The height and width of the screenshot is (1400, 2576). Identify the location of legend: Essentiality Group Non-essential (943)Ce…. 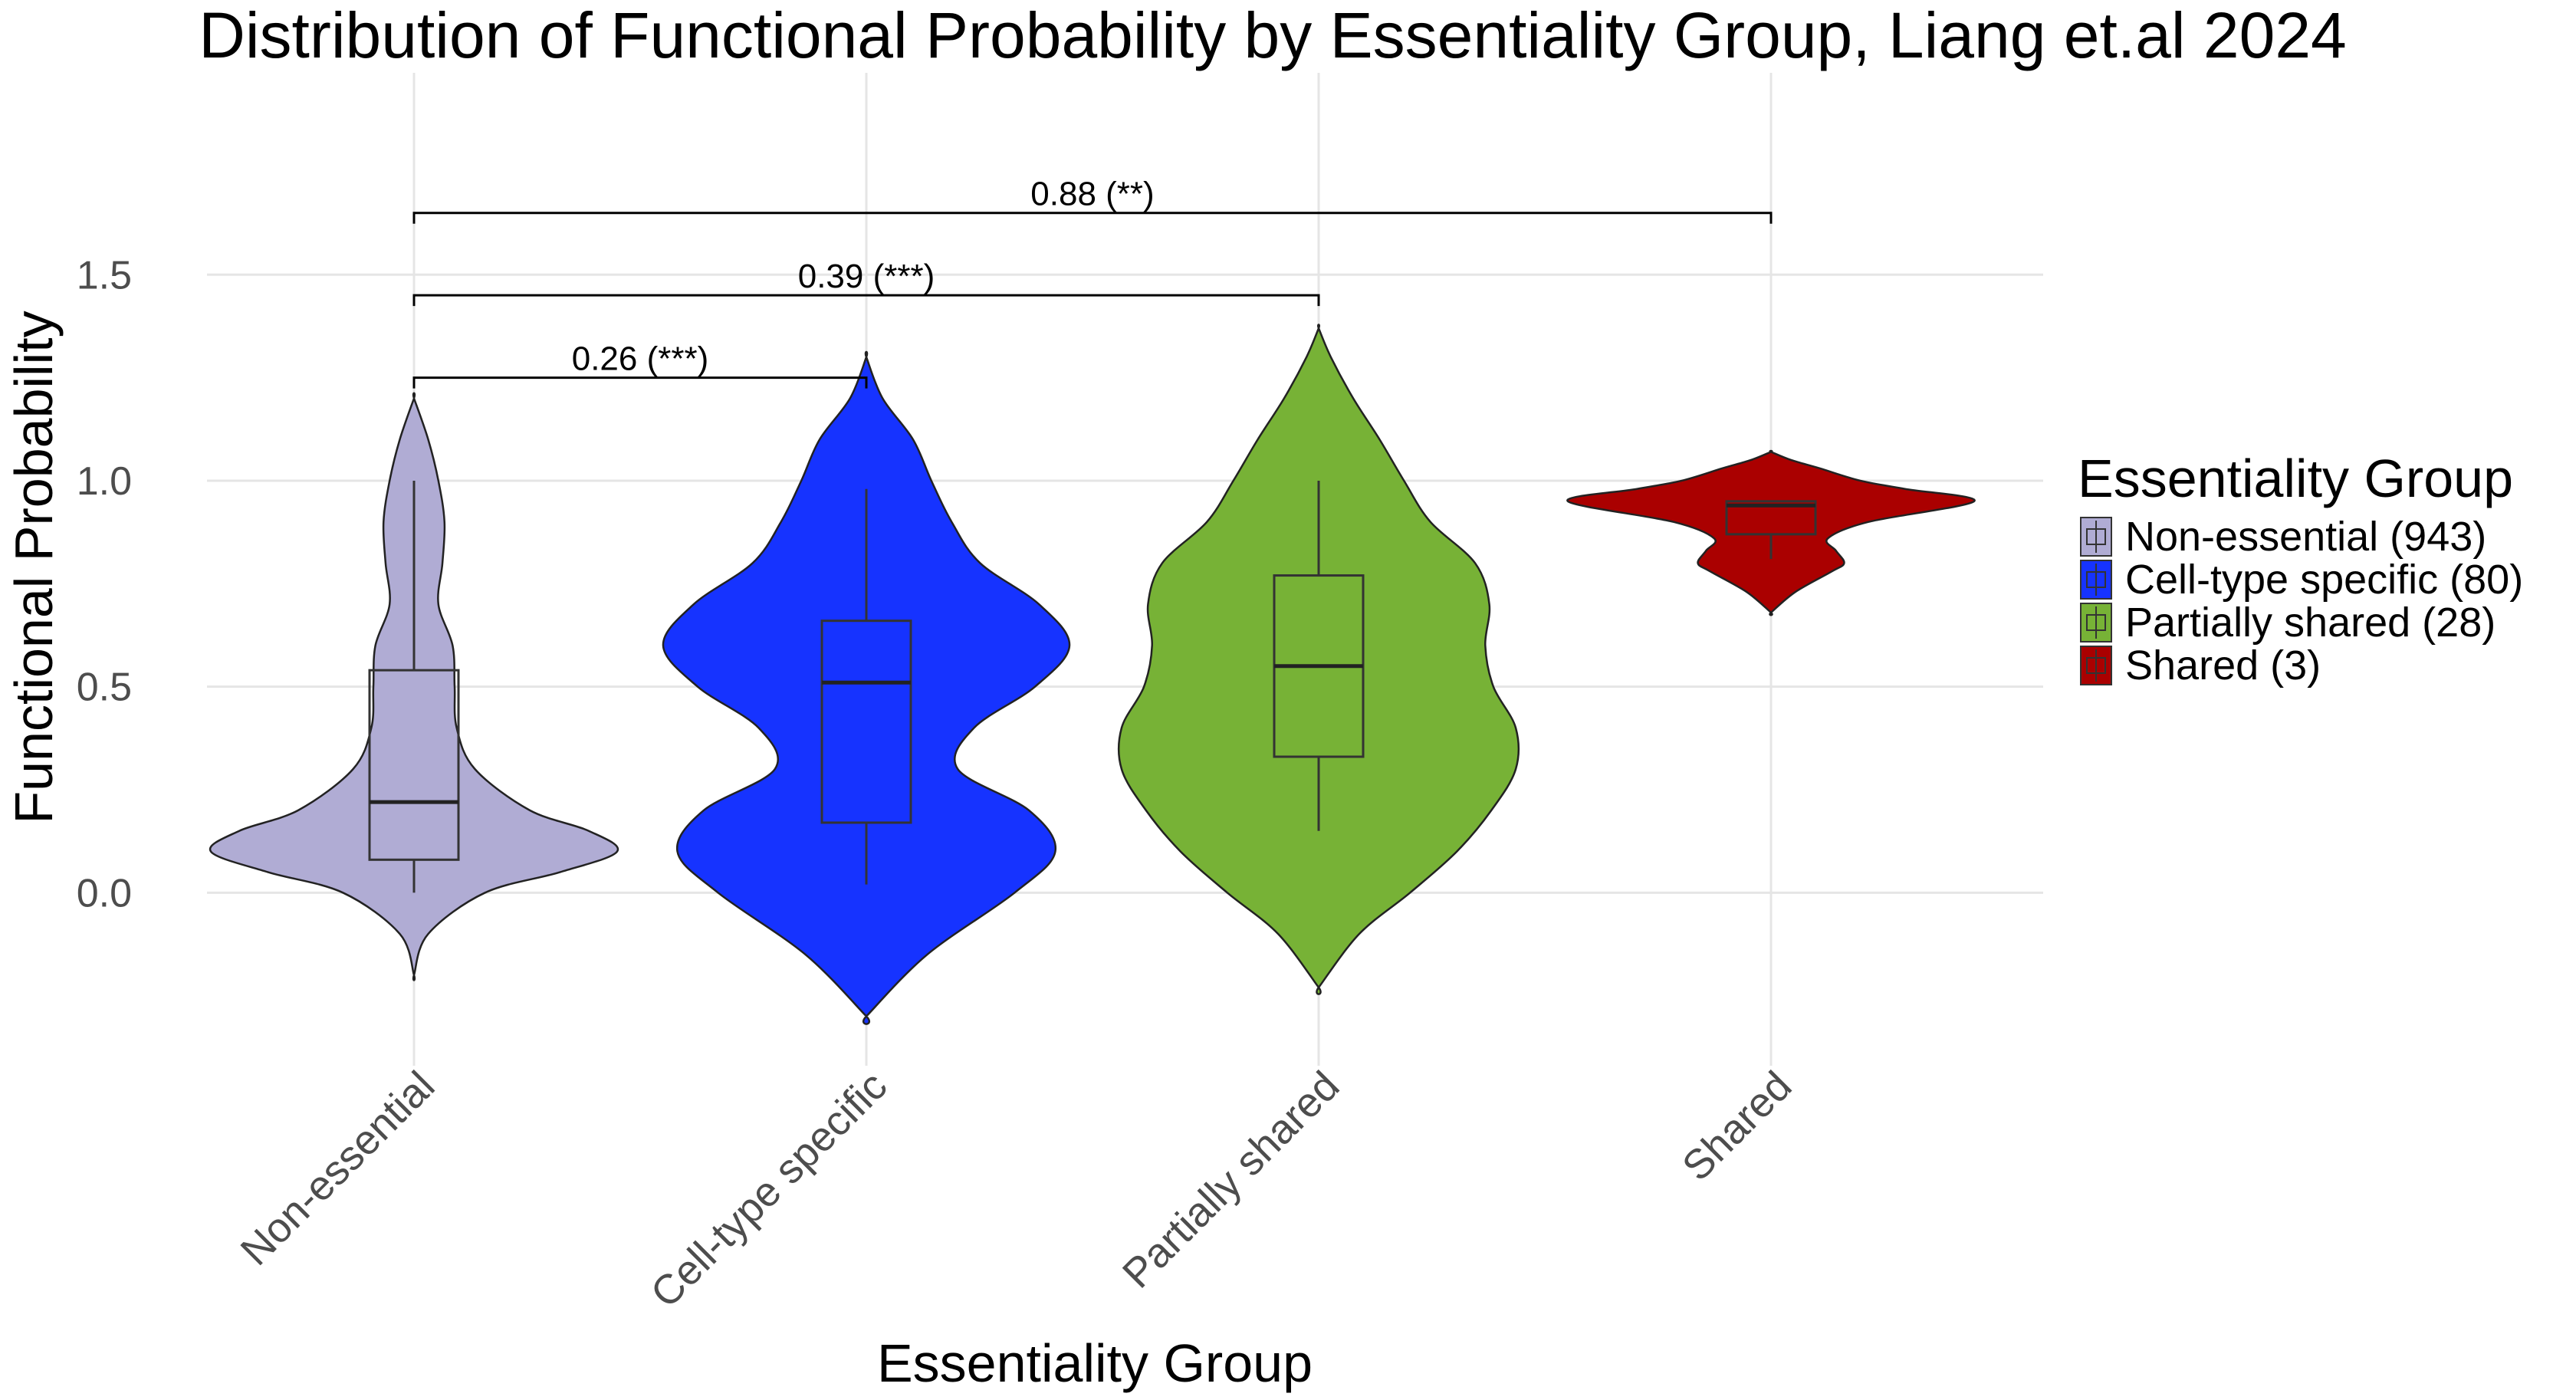
(2300, 568).